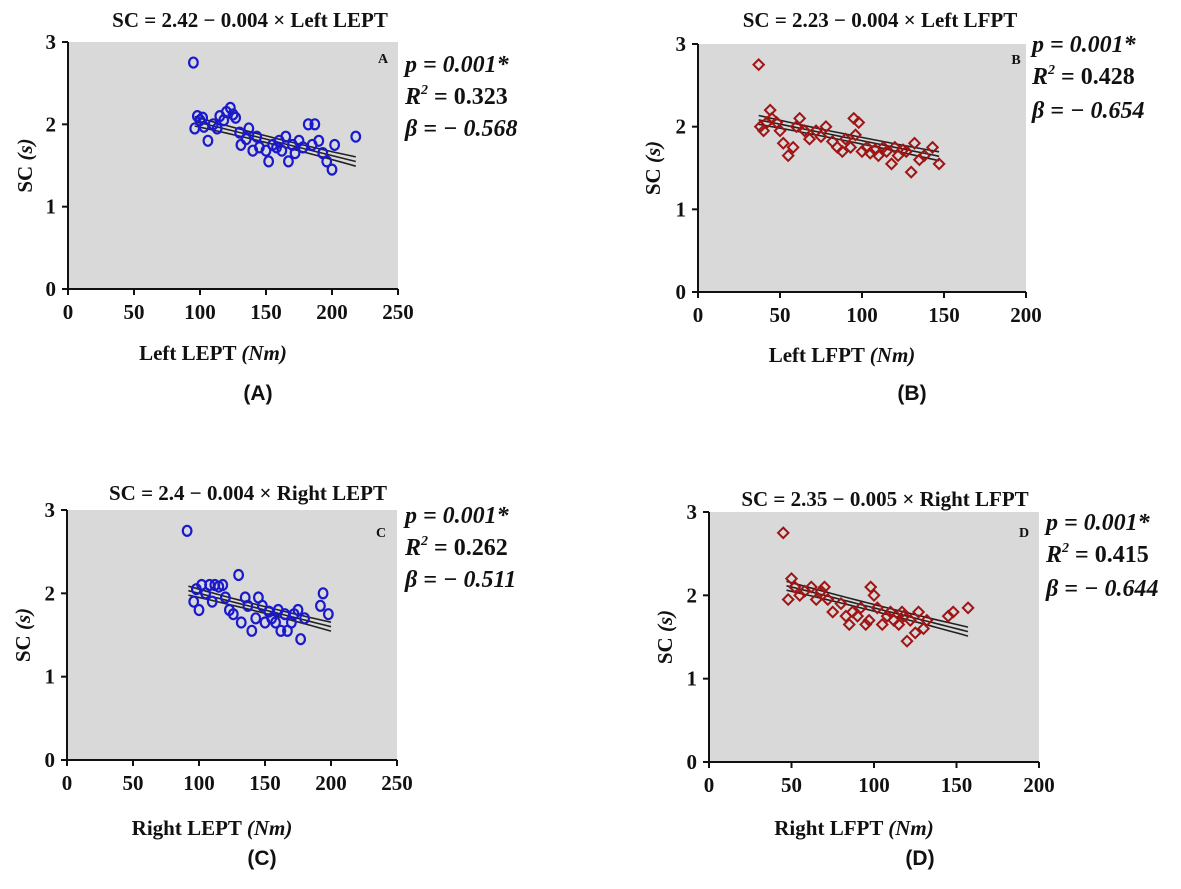 The height and width of the screenshot is (889, 1181). What do you see at coordinates (1024, 533) in the screenshot?
I see `panel-letter: D` at bounding box center [1024, 533].